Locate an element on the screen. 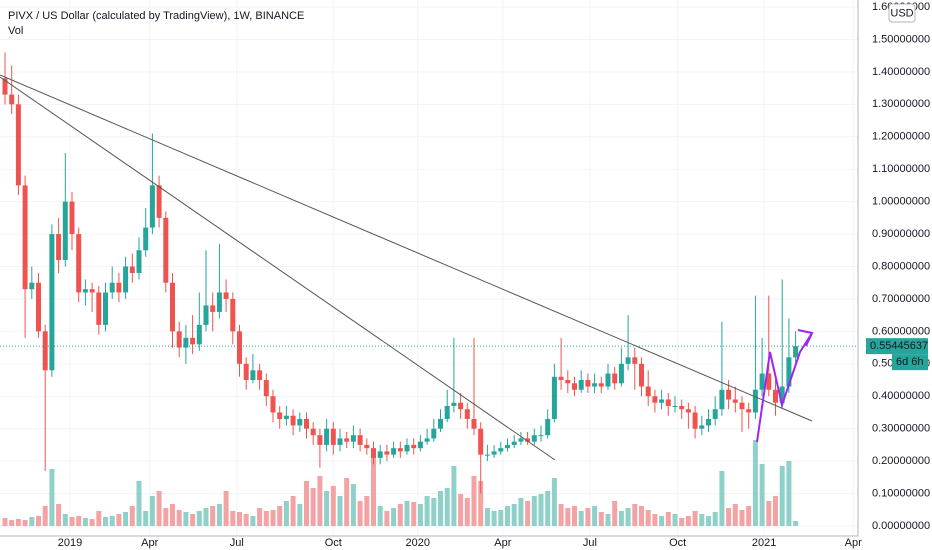 The image size is (932, 550). currency-button is located at coordinates (902, 13).